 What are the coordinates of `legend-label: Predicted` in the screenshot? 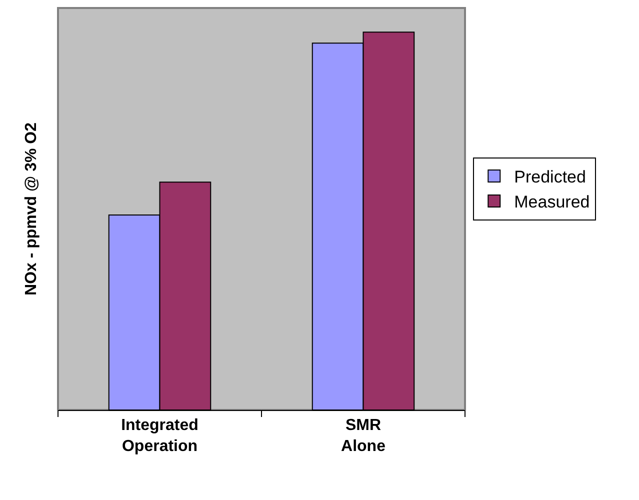 It's located at (550, 177).